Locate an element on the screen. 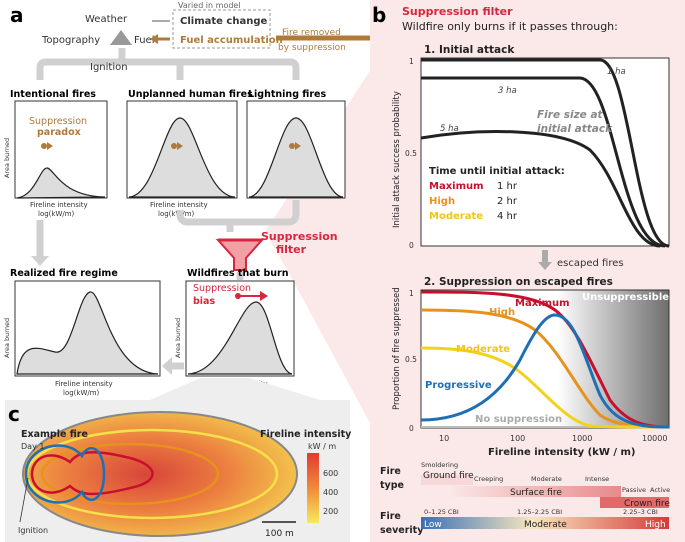 This screenshot has height=542, width=685. cbi-high-label: 2.25–3 CBI is located at coordinates (640, 512).